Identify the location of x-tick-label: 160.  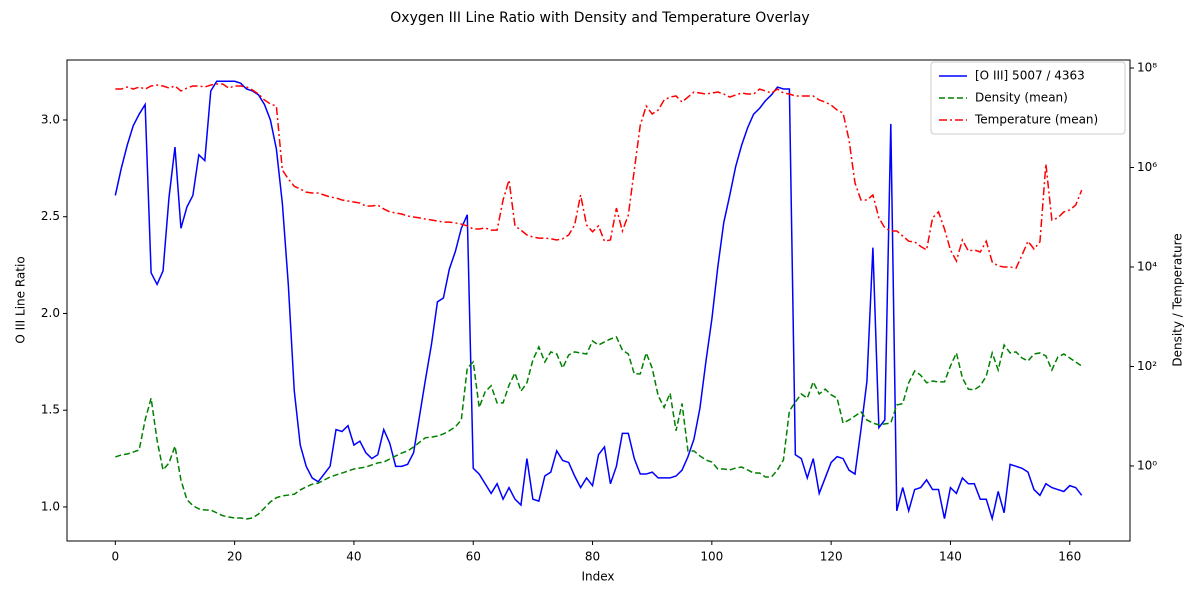
(1069, 557).